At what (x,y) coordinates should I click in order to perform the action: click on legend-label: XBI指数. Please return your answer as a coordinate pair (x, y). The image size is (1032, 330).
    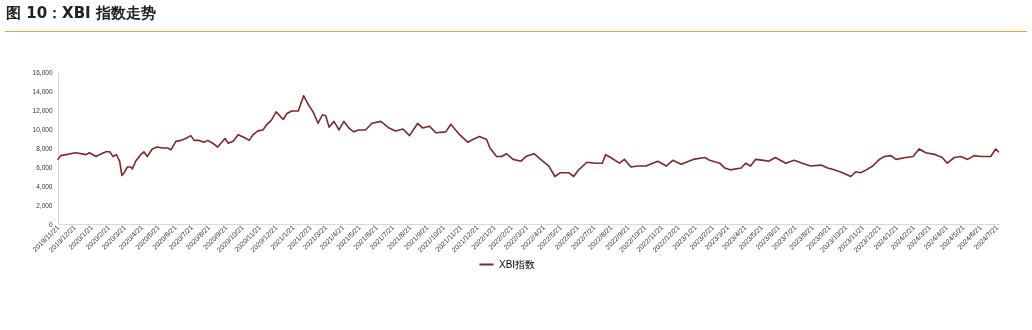
    Looking at the image, I should click on (517, 264).